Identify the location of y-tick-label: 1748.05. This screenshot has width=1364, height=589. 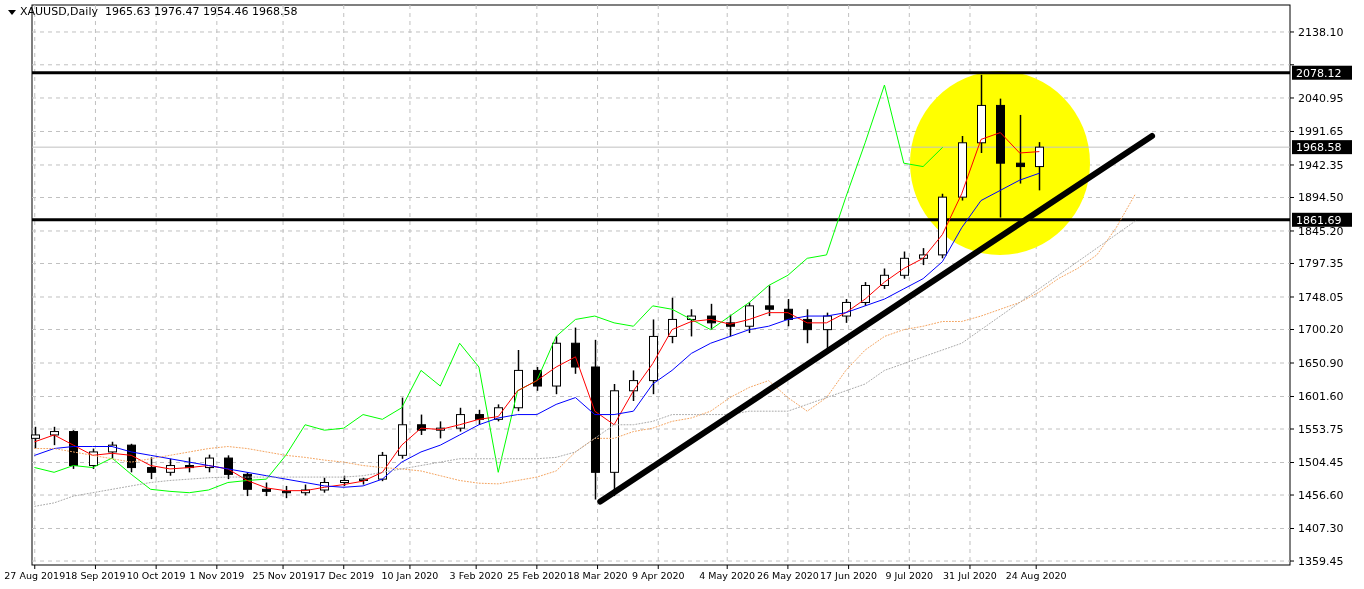
(1321, 297).